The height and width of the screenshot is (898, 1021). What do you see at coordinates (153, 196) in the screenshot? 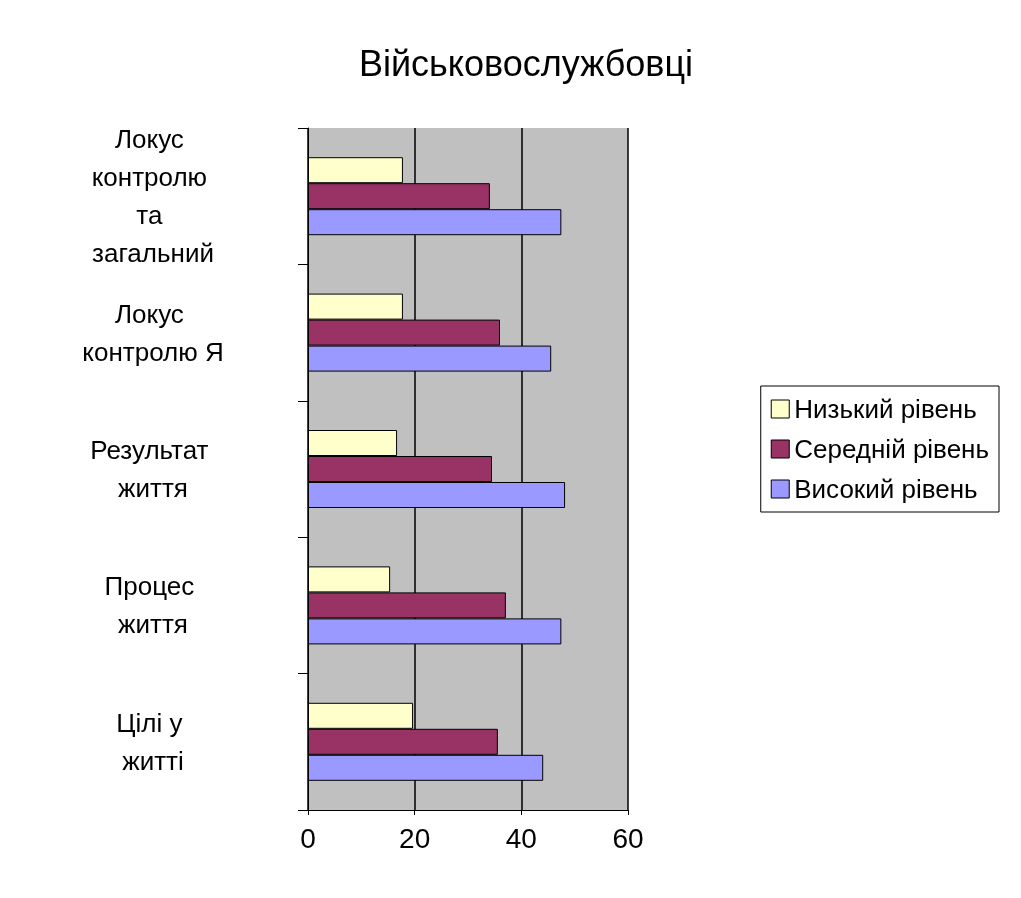
I see `y-tick-label: Локус контролю та загальний` at bounding box center [153, 196].